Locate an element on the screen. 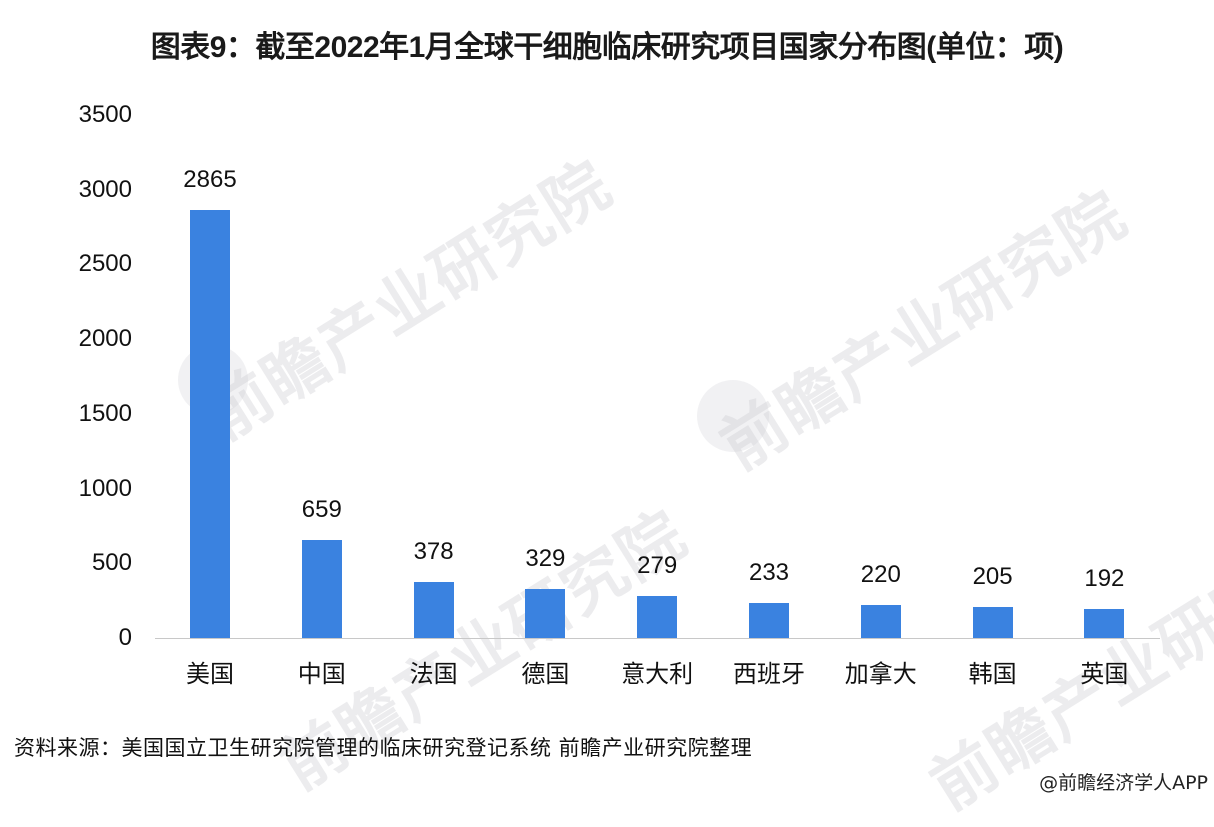 This screenshot has height=827, width=1214. x-category-label: 韩国 is located at coordinates (992, 674).